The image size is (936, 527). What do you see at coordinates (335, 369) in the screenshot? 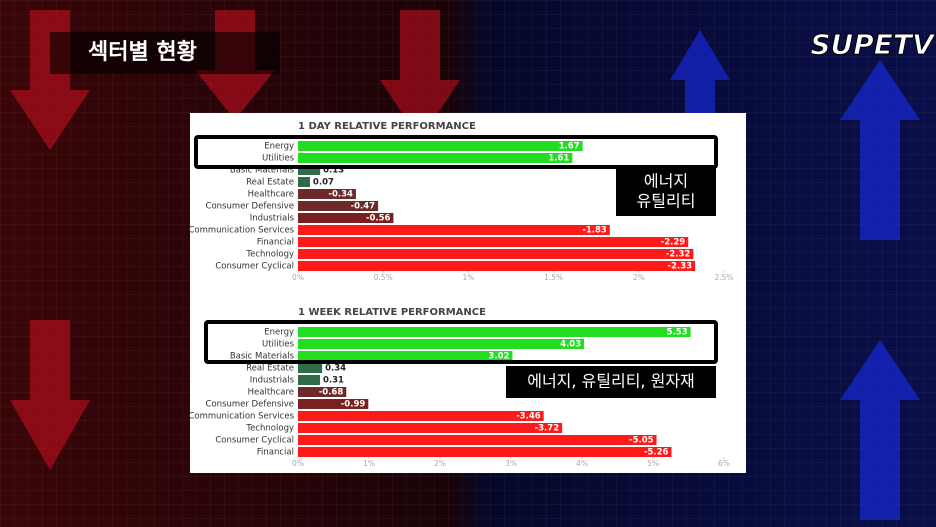
I see `value-label: 0.34` at bounding box center [335, 369].